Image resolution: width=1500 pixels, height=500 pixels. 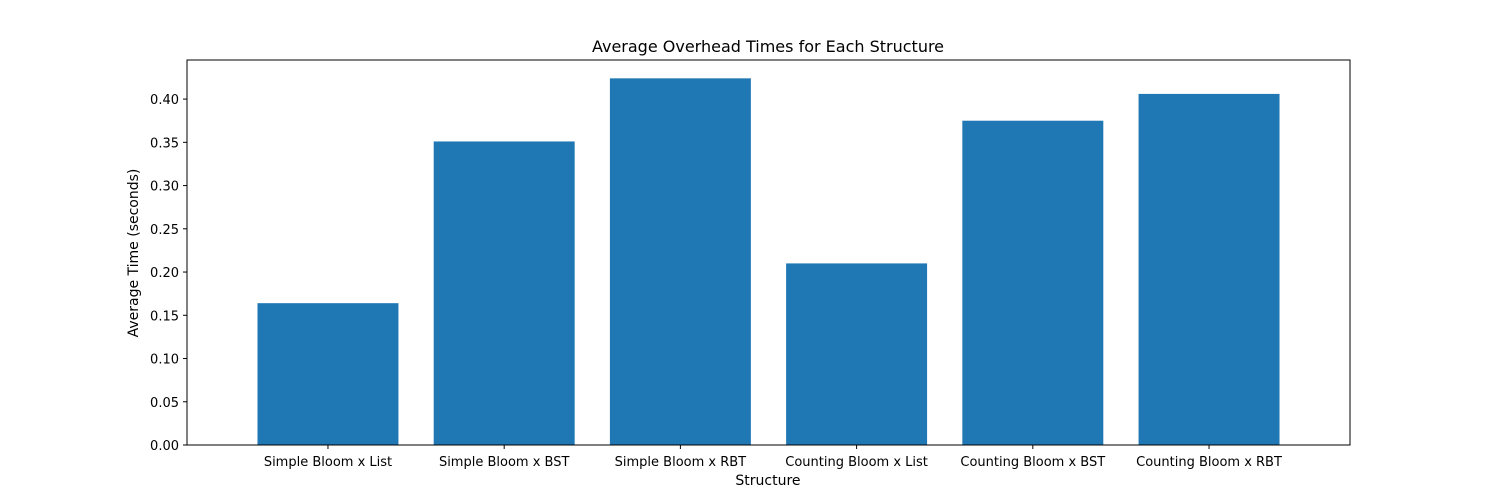 What do you see at coordinates (164, 187) in the screenshot?
I see `y-tick-label: 0.30` at bounding box center [164, 187].